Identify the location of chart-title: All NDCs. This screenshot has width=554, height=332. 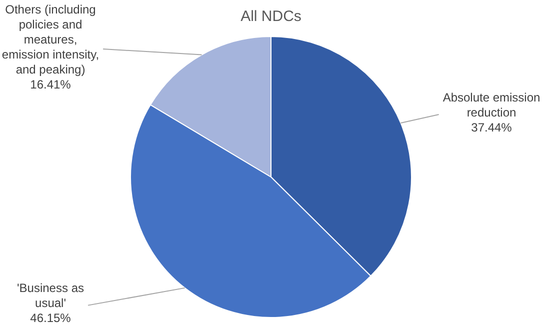
(271, 17).